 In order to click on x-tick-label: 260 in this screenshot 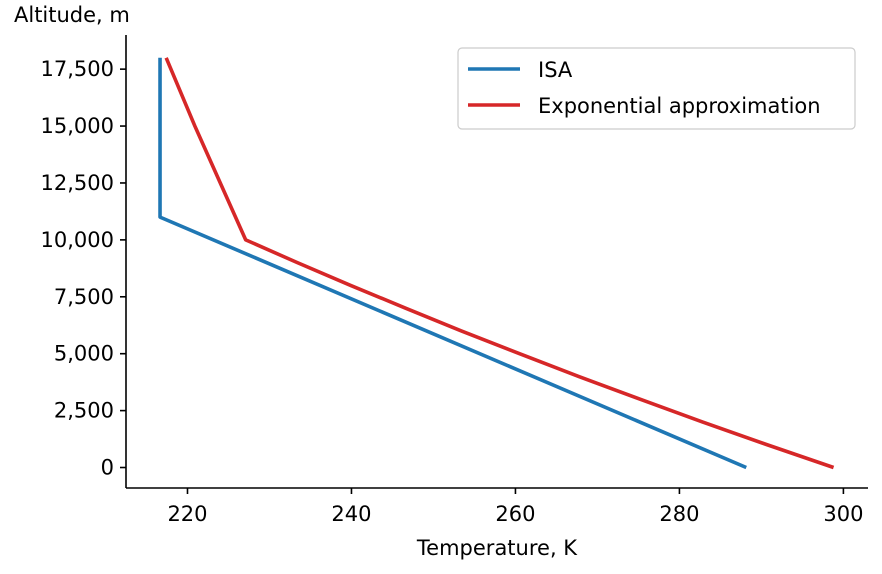, I will do `click(515, 514)`.